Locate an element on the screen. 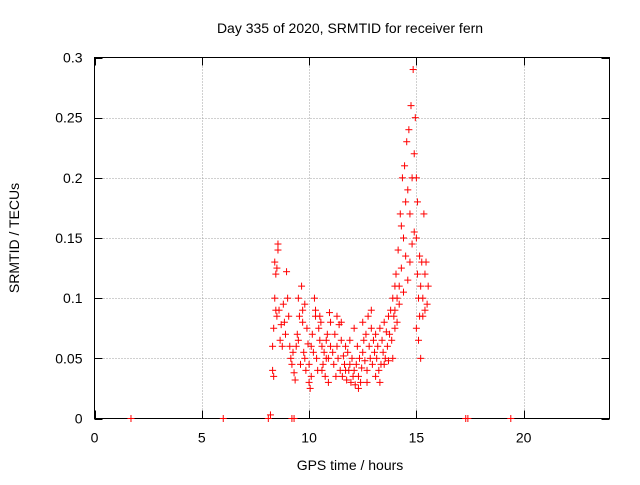 The image size is (640, 485). x-tick-label: 0 is located at coordinates (95, 438).